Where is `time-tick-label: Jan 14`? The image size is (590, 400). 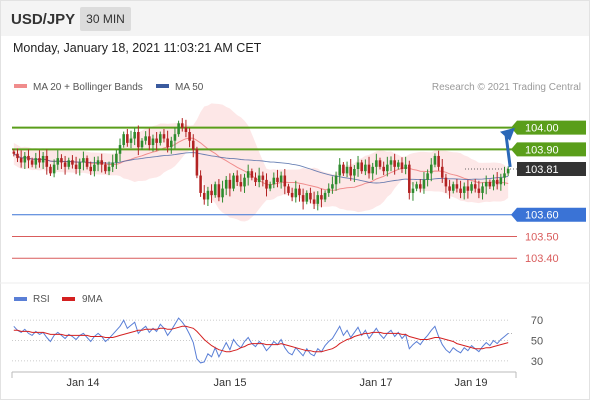 time-tick-label: Jan 14 is located at coordinates (82, 383).